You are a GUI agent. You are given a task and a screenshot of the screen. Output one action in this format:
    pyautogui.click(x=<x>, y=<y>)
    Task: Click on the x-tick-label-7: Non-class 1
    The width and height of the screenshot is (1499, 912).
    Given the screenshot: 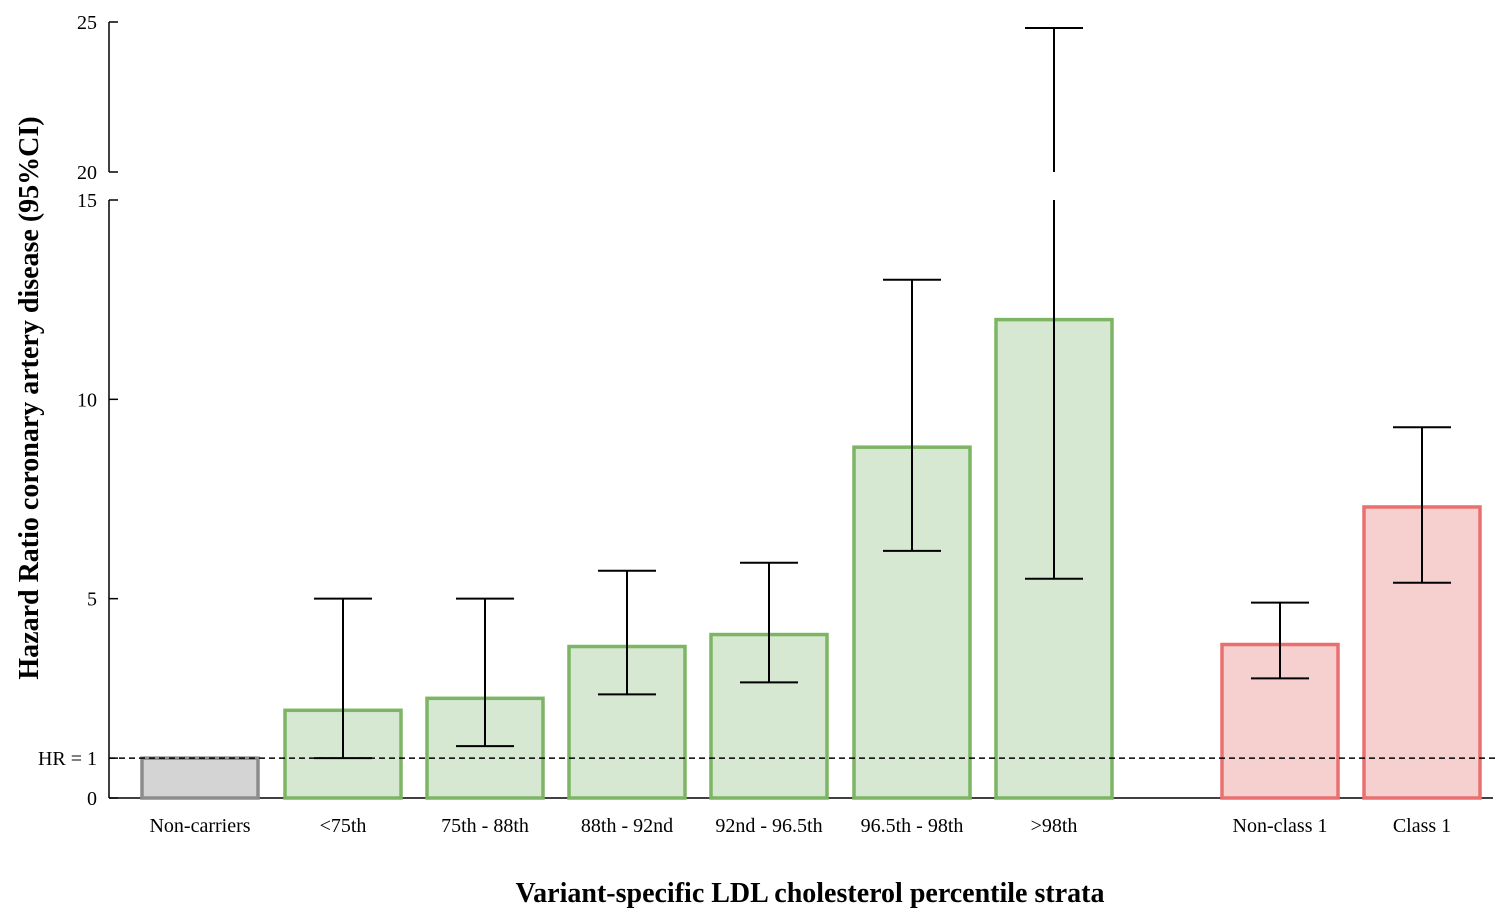 What is the action you would take?
    pyautogui.click(x=1280, y=826)
    